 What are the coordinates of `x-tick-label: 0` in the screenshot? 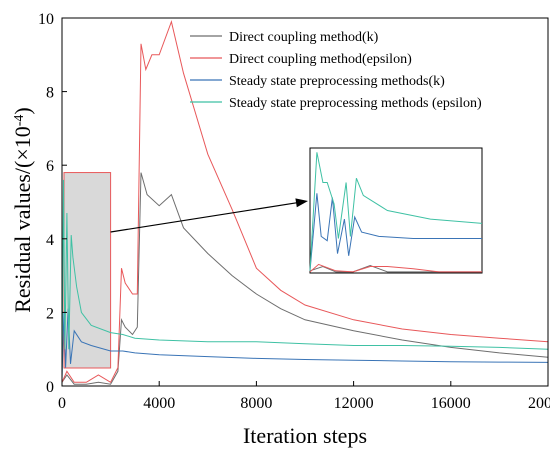 It's located at (62, 403).